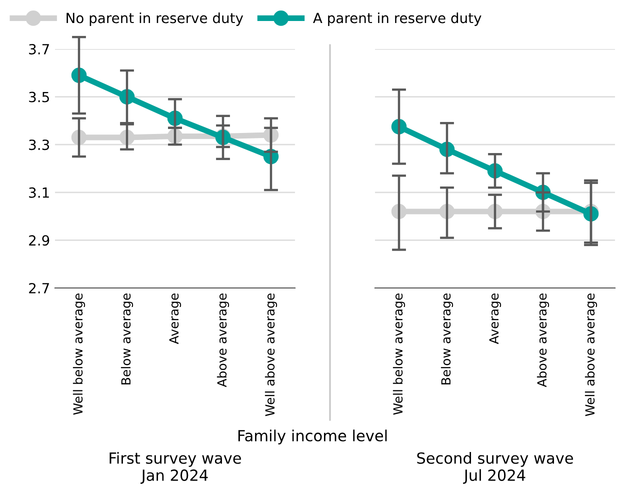 The height and width of the screenshot is (489, 625). Describe the element at coordinates (39, 49) in the screenshot. I see `y-tick-label: 3.7` at that location.